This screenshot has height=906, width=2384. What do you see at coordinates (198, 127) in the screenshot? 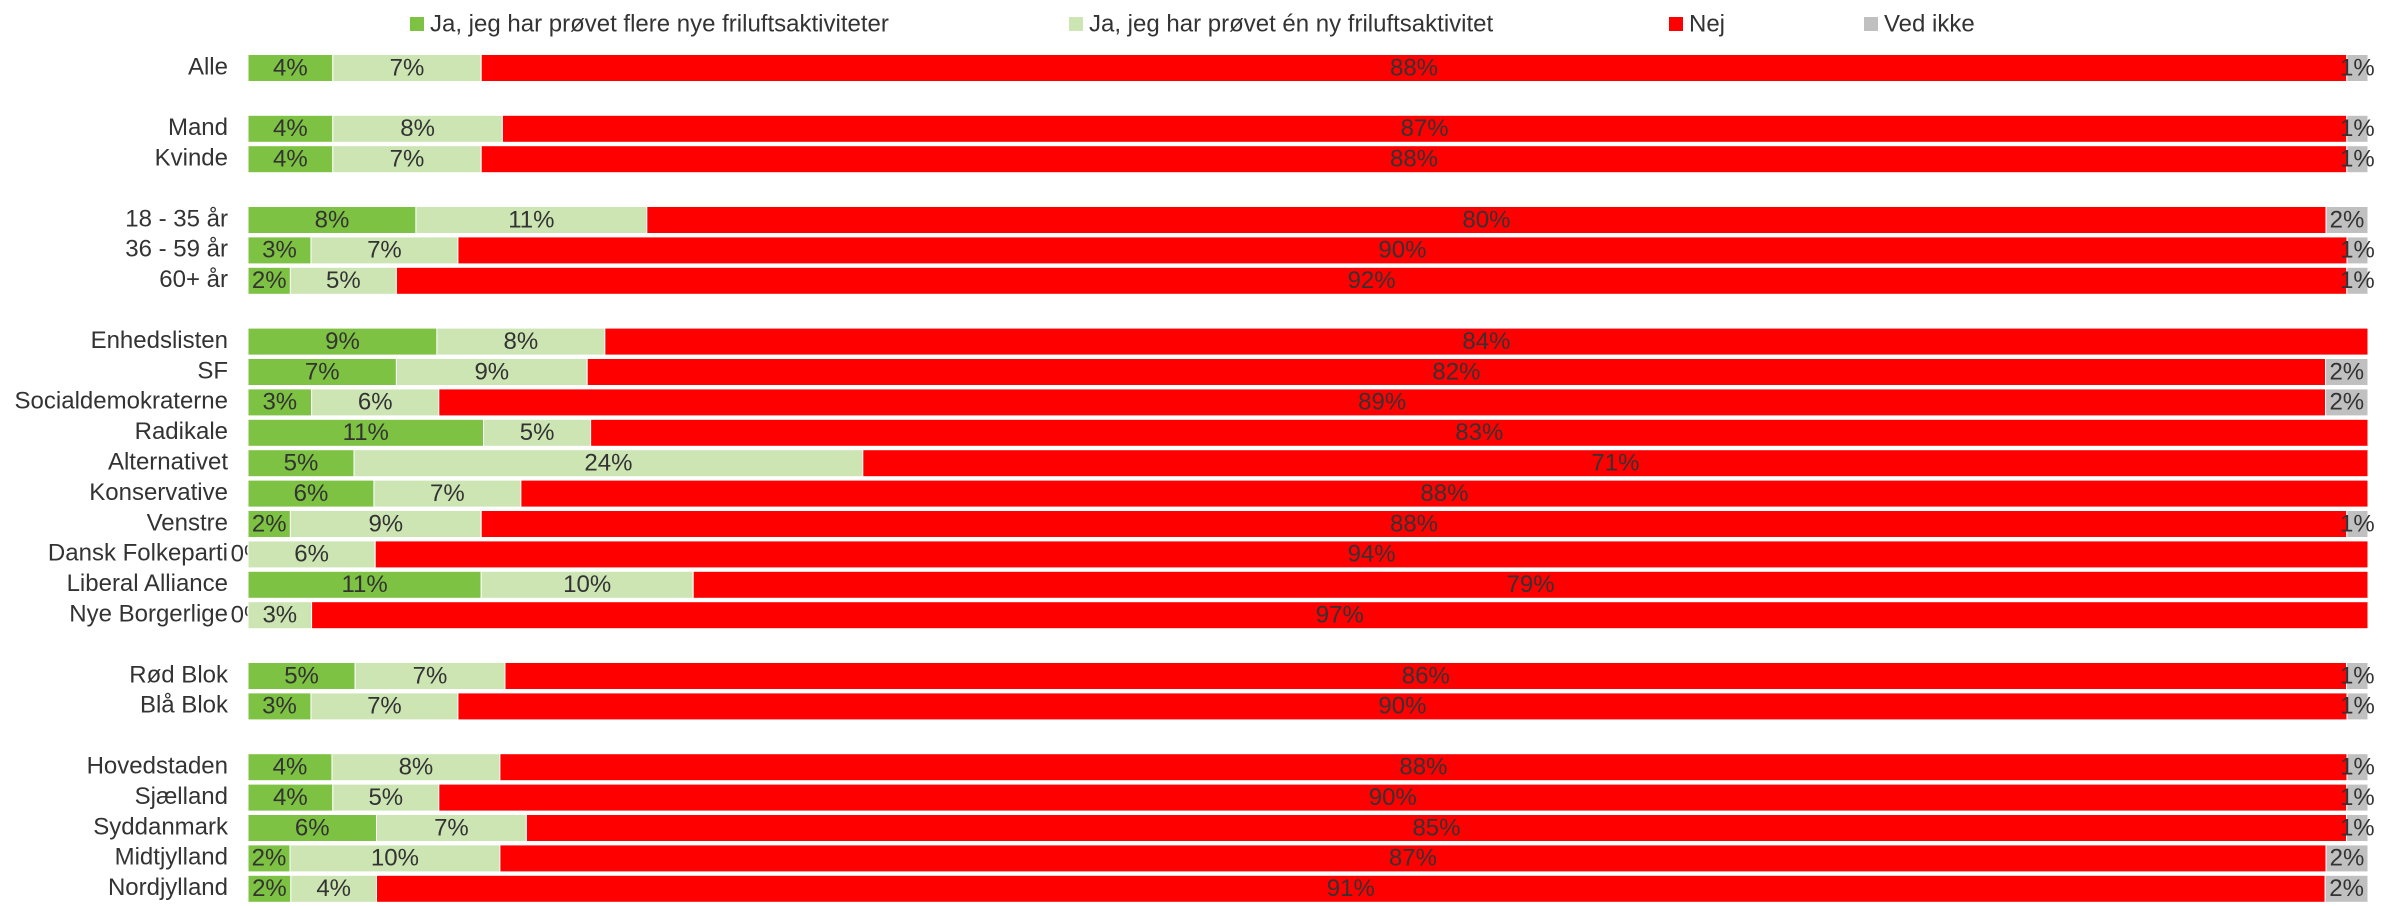
I see `y-tick-label: Mand` at bounding box center [198, 127].